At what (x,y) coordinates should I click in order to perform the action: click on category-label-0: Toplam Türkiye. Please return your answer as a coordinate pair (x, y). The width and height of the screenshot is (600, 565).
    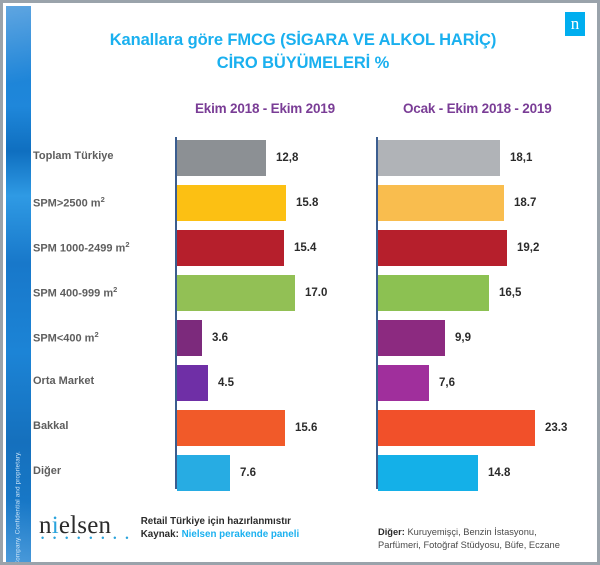
    Looking at the image, I should click on (73, 155).